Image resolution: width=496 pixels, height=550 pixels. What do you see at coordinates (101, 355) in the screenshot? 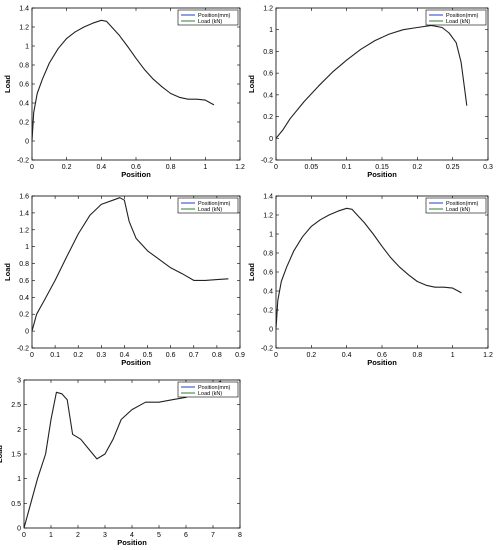
I see `chart-3-x-tick-label: 0.3` at bounding box center [101, 355].